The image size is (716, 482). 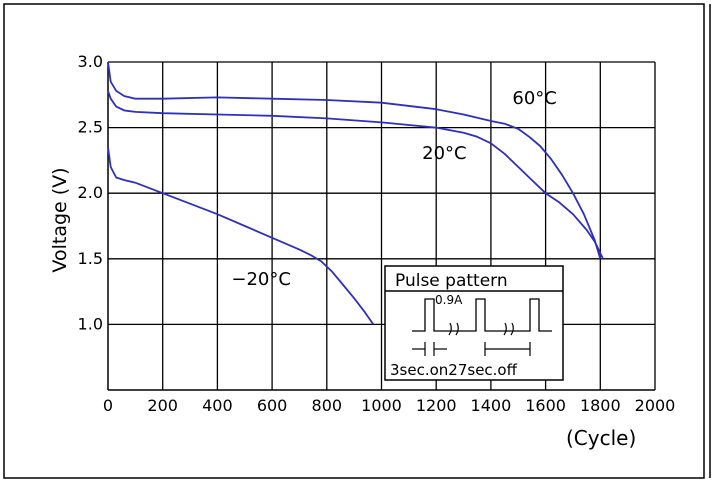 I want to click on x-tick-label-4: 800, so click(x=327, y=405).